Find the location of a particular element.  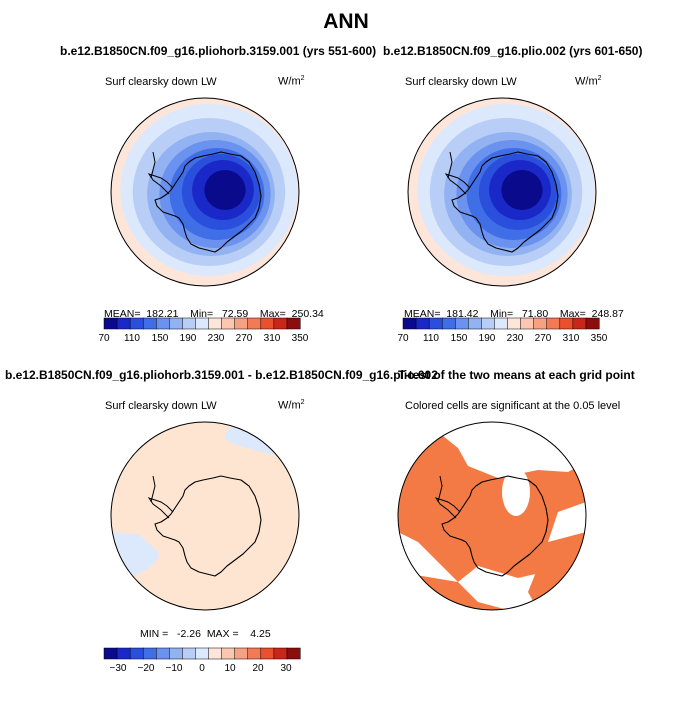

units-label-bottom-left: W/m2 is located at coordinates (291, 405).